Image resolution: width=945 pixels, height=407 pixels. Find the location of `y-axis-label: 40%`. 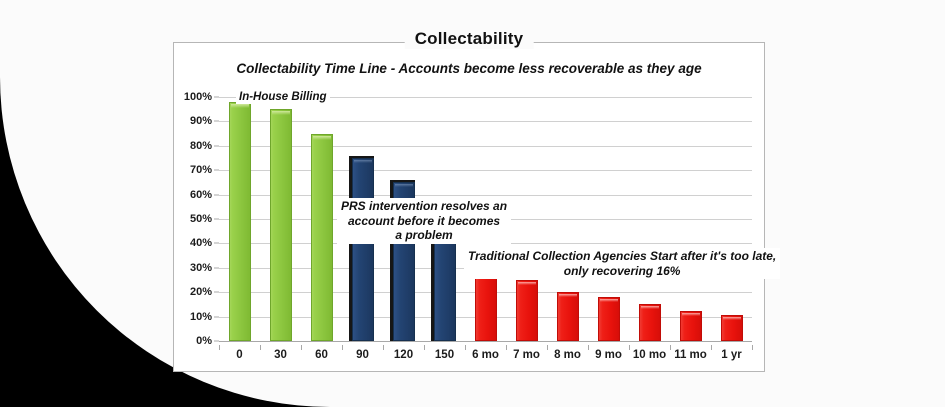

y-axis-label: 40% is located at coordinates (200, 243).